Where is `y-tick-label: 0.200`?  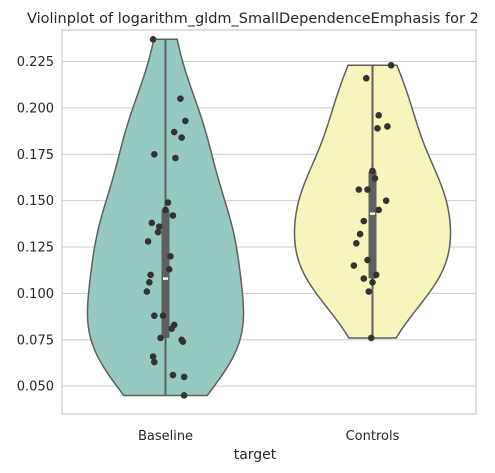
y-tick-label: 0.200 is located at coordinates (35, 108).